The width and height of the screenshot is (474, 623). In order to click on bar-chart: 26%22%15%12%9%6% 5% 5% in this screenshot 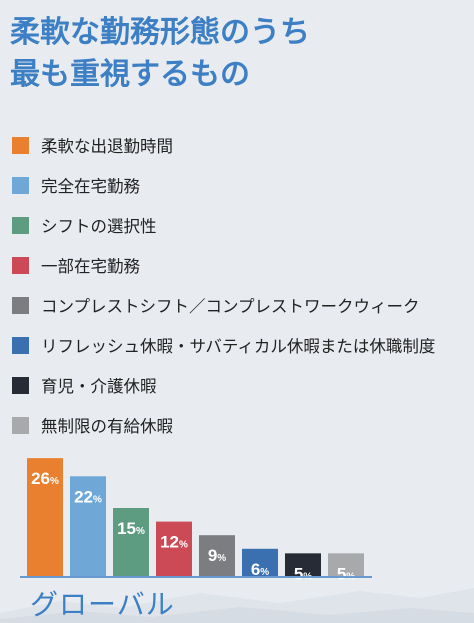, I will do `click(196, 520)`.